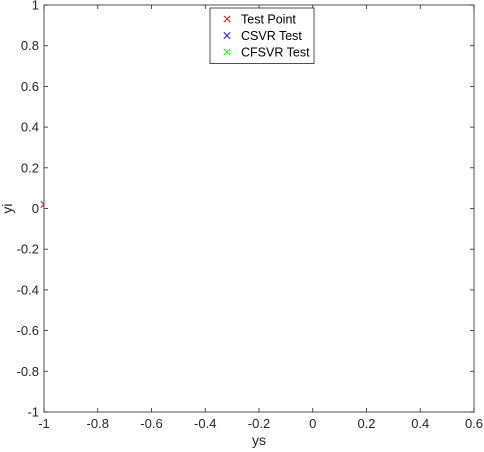 This screenshot has height=452, width=484. Describe the element at coordinates (28, 330) in the screenshot. I see `y-tick-label: -0.6` at that location.